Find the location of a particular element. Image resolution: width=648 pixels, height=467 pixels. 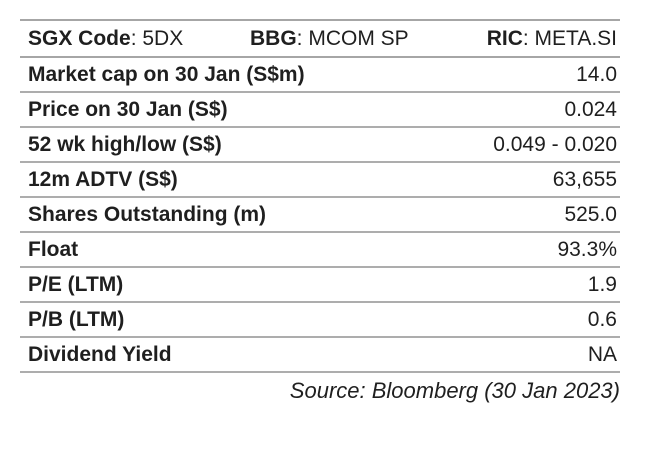

row-value: 0.6 is located at coordinates (602, 319).